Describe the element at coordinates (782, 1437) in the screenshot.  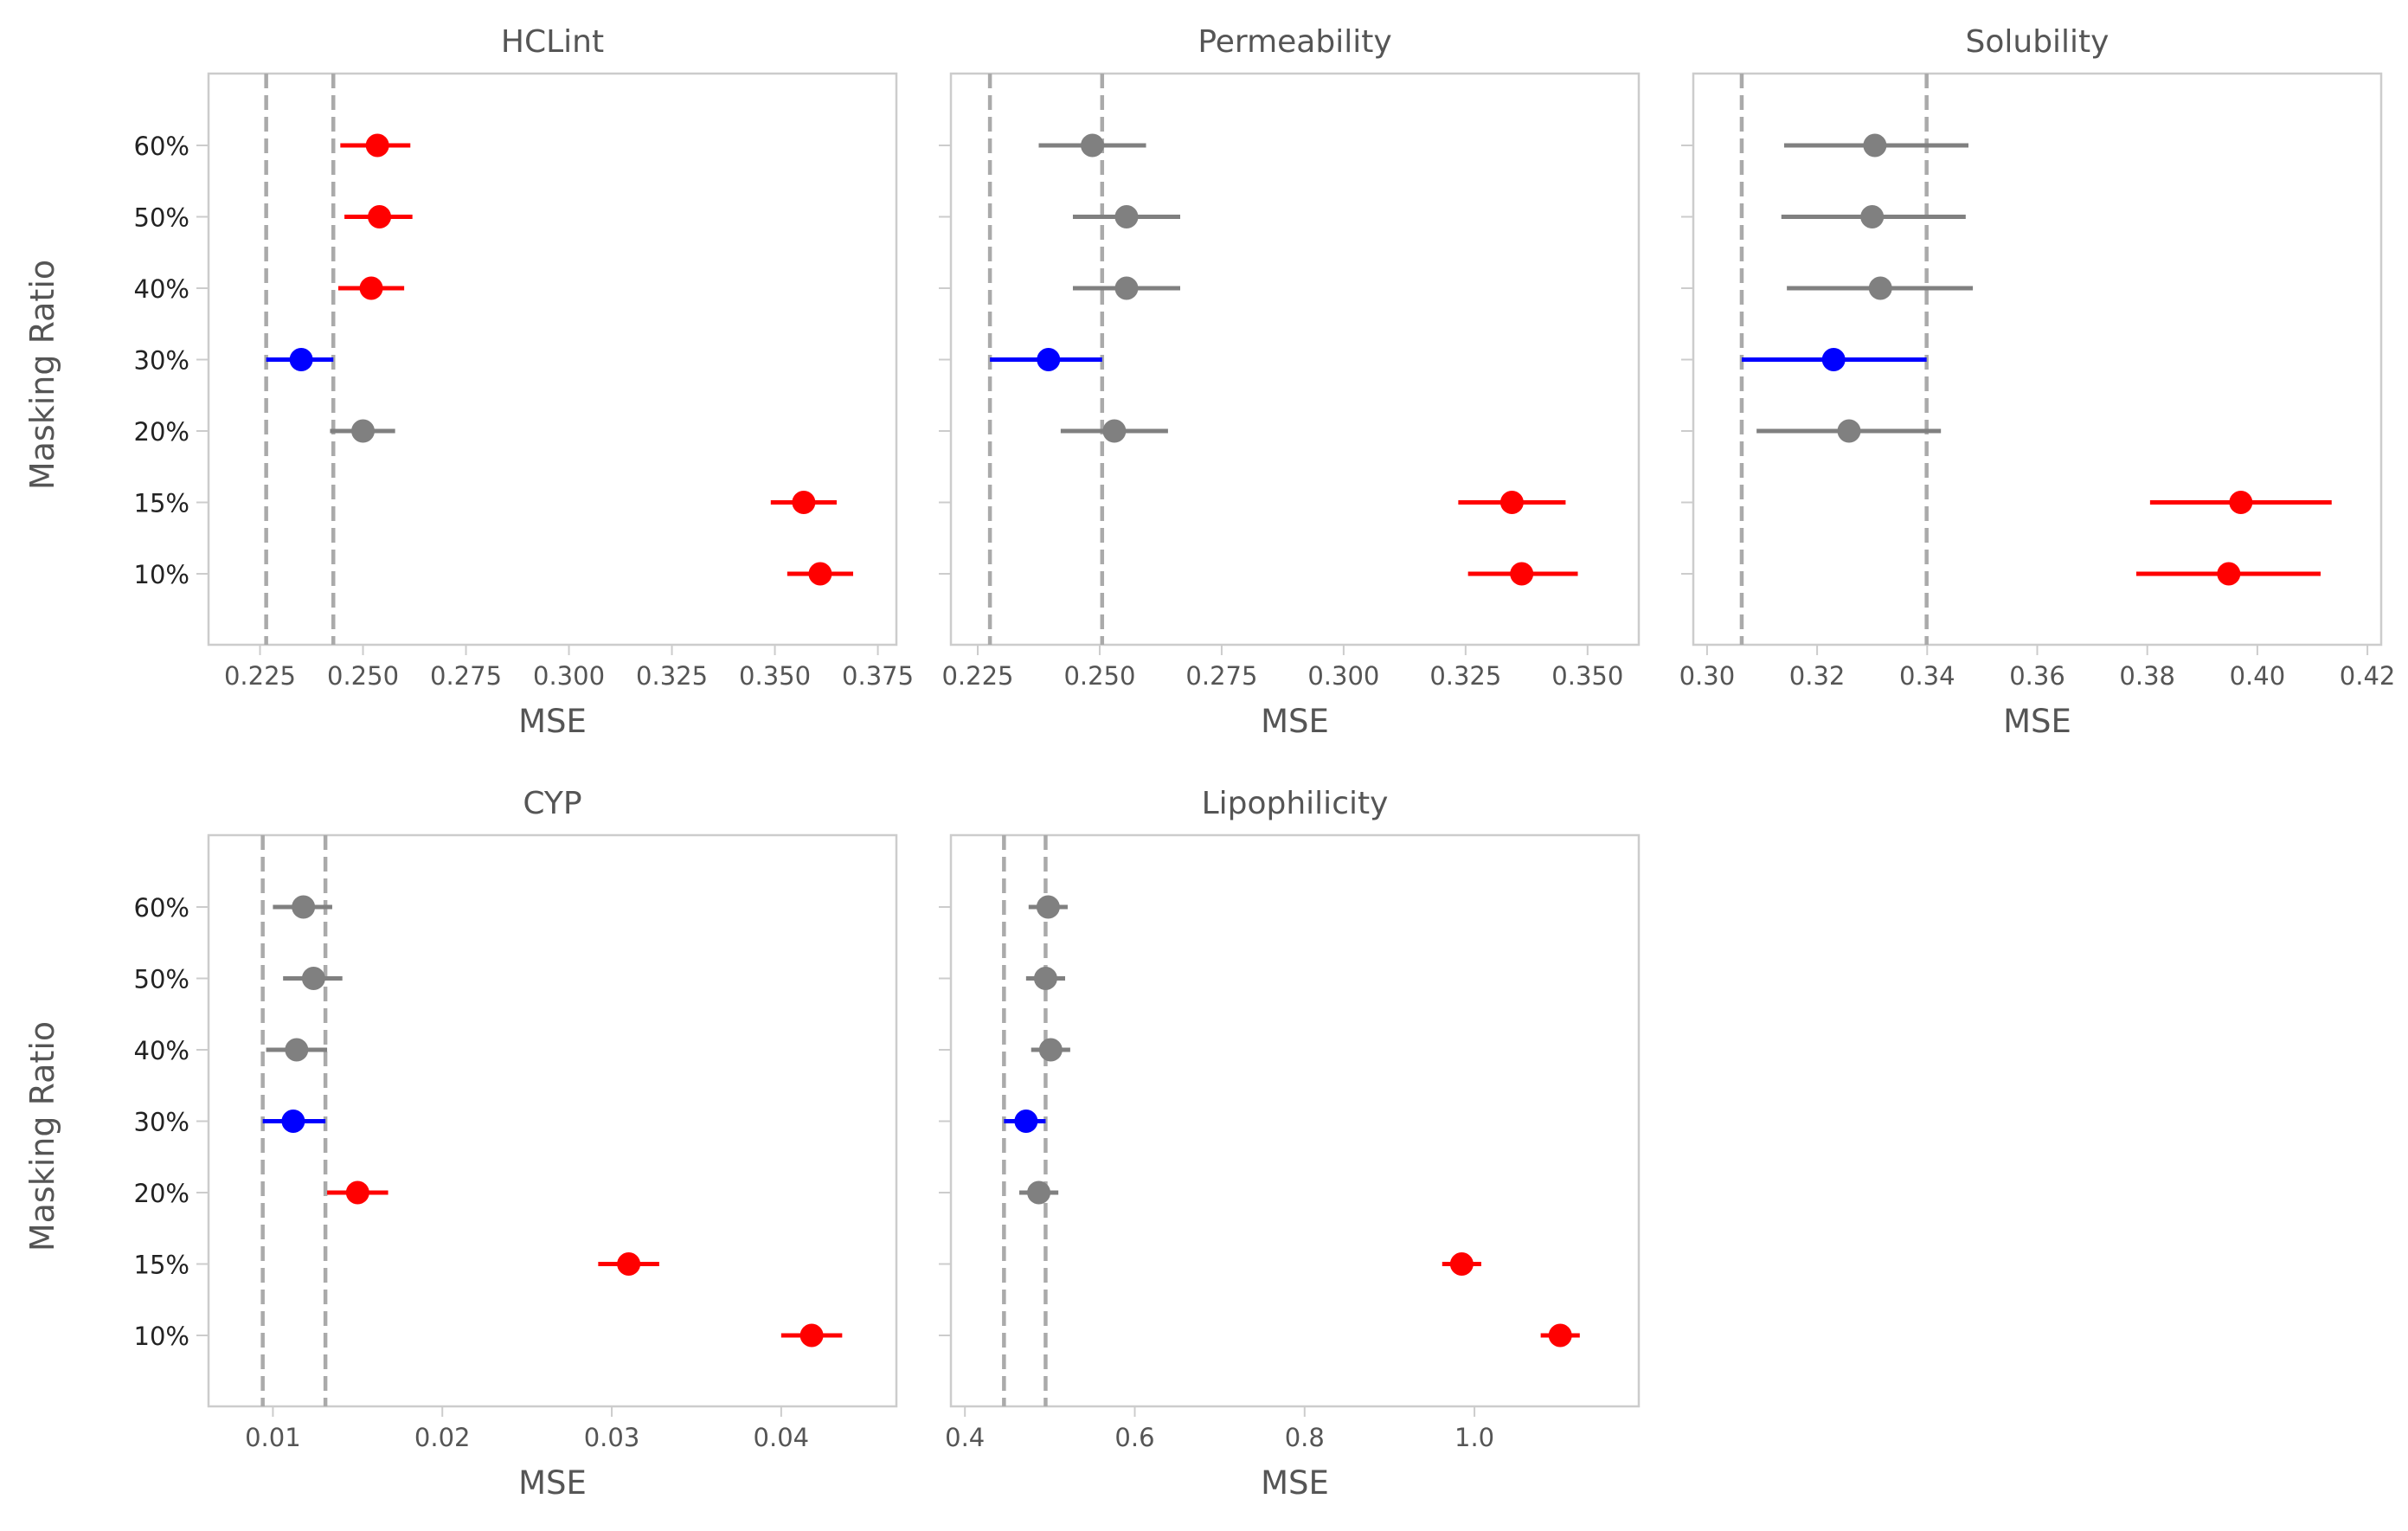
I see `xtick-label: 0.04` at that location.